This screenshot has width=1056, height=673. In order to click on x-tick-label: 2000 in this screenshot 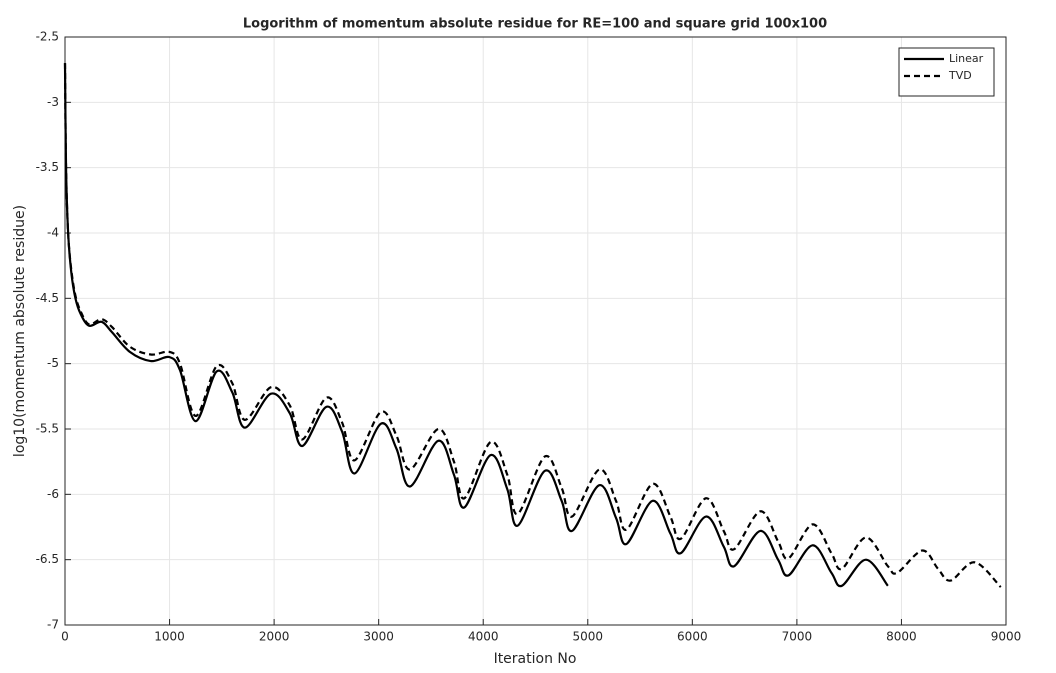, I will do `click(274, 637)`.